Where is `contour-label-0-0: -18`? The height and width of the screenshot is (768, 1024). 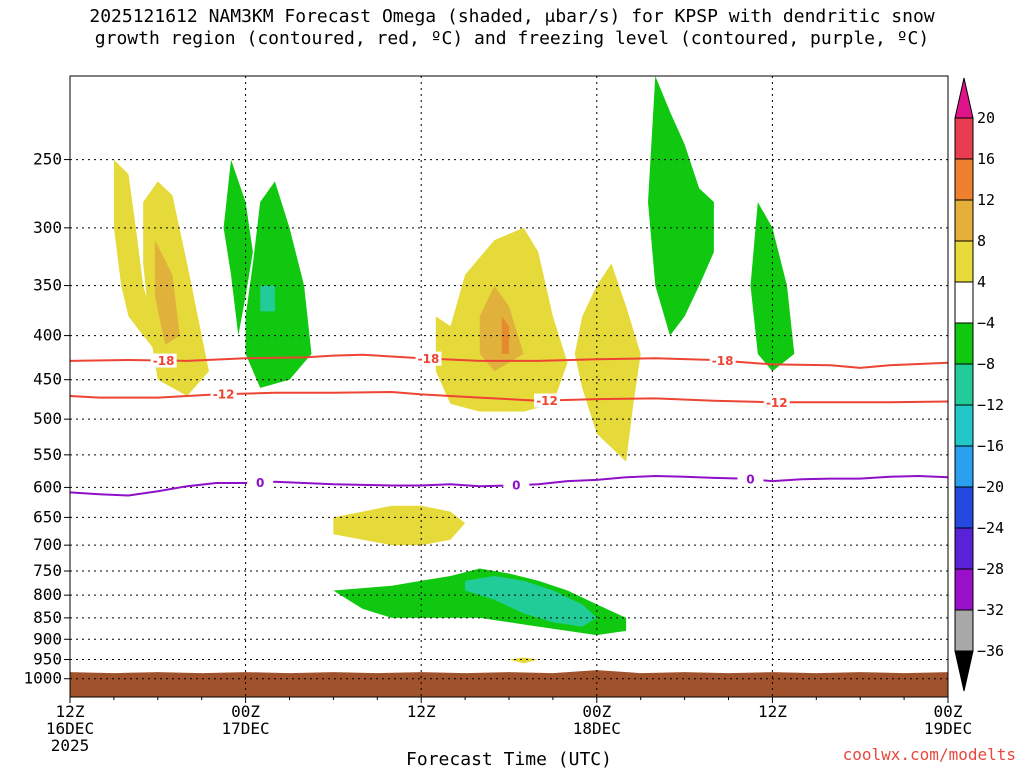 contour-label-0-0: -18 is located at coordinates (164, 361).